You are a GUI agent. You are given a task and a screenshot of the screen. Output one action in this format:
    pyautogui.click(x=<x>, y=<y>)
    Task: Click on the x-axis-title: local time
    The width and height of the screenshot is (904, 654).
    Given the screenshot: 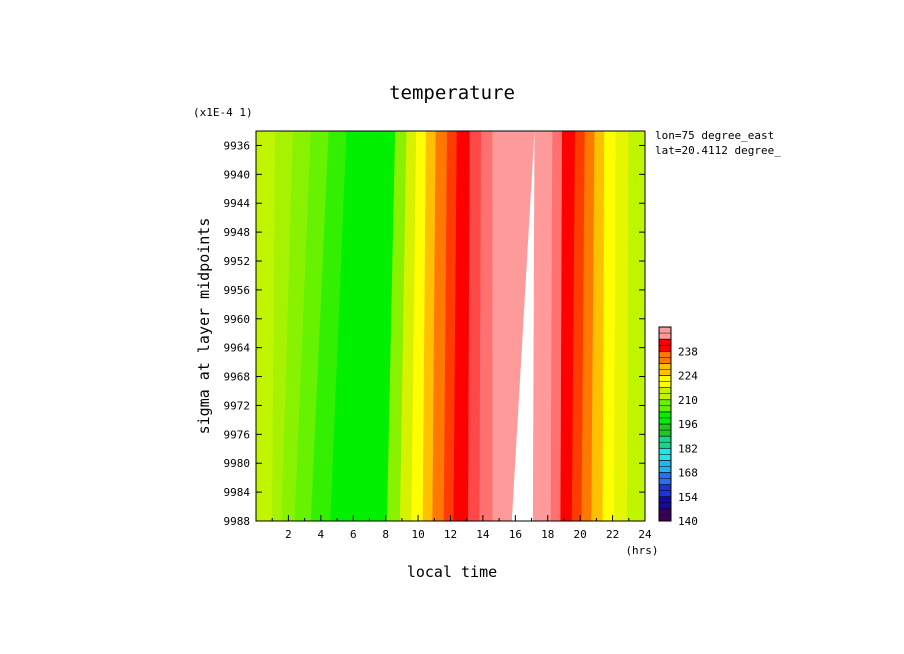 What is the action you would take?
    pyautogui.click(x=452, y=572)
    